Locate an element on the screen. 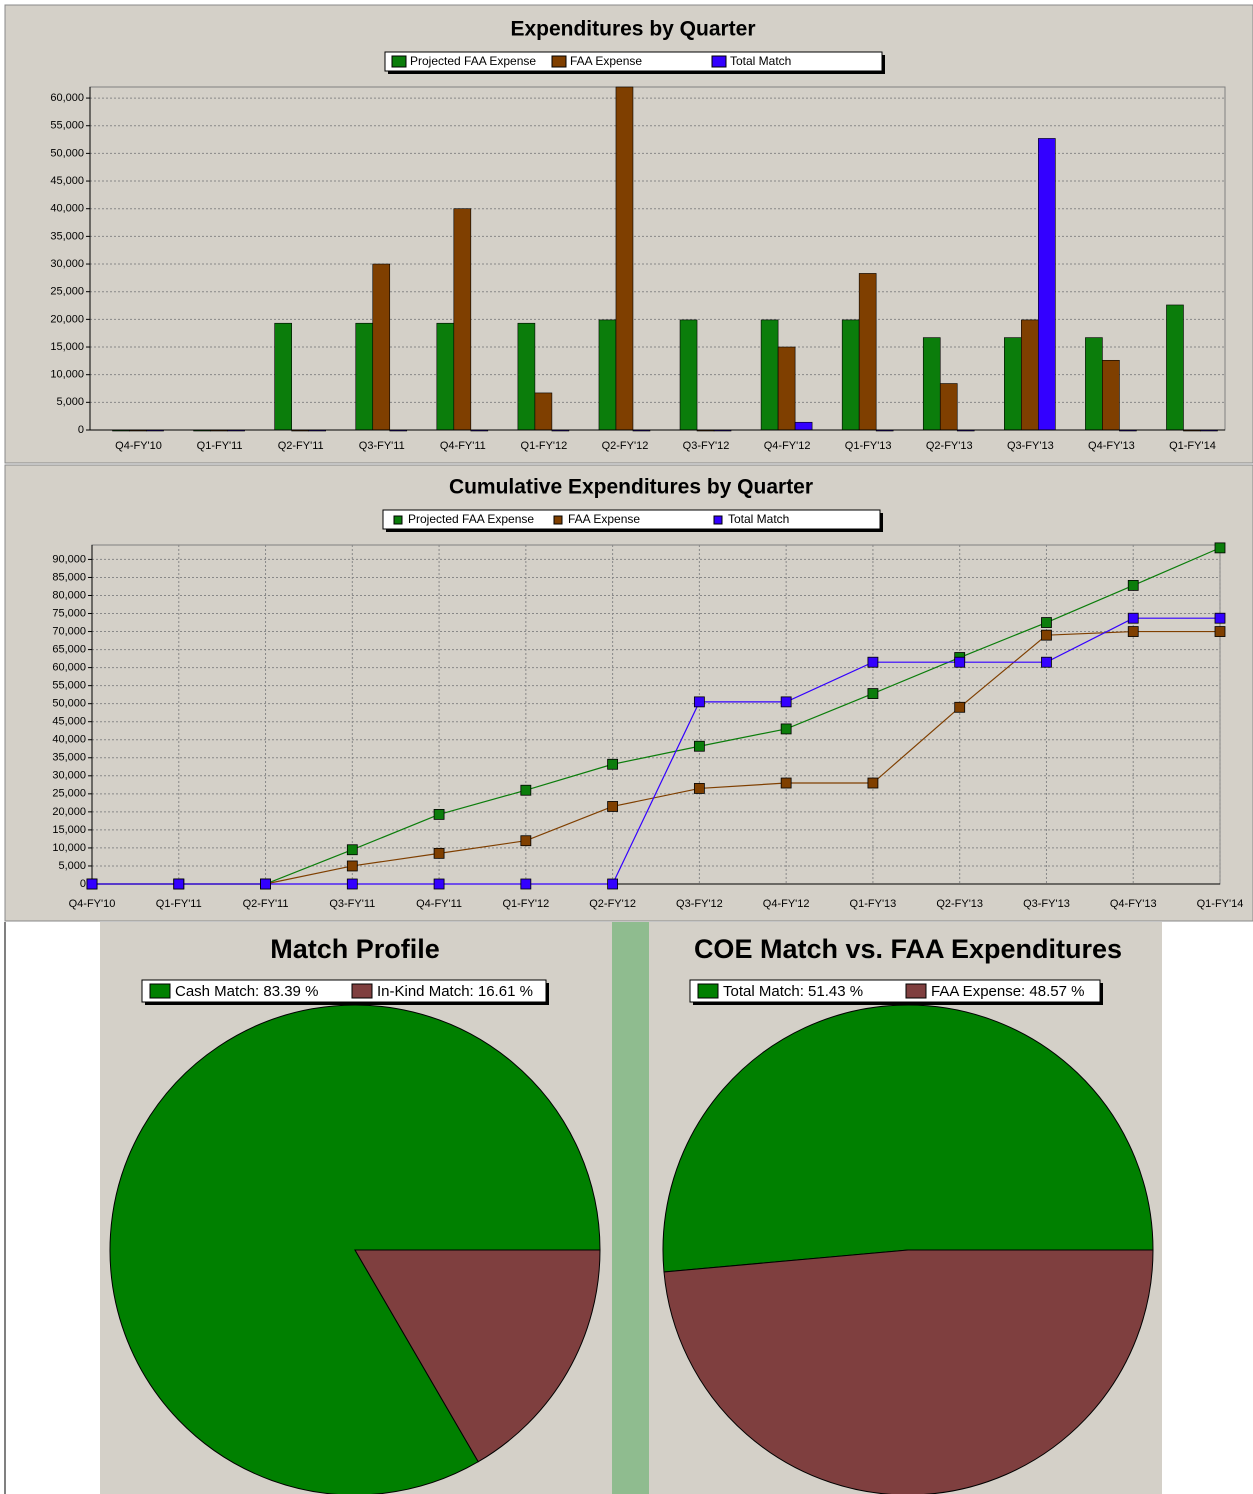  x-tick-label: Q2-FY'13 is located at coordinates (959, 904).